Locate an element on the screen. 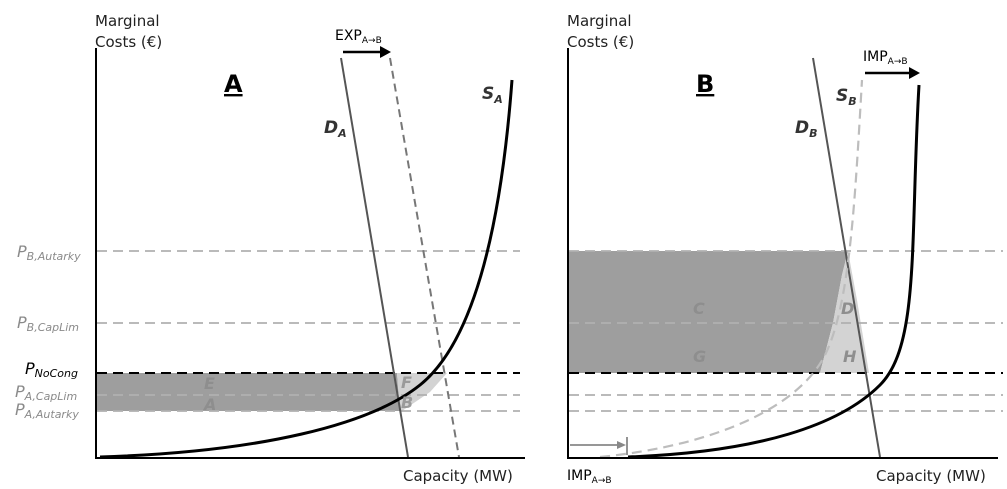 The width and height of the screenshot is (1007, 489). price-label-b-autarky-sub: B,Autarky is located at coordinates (54, 256).